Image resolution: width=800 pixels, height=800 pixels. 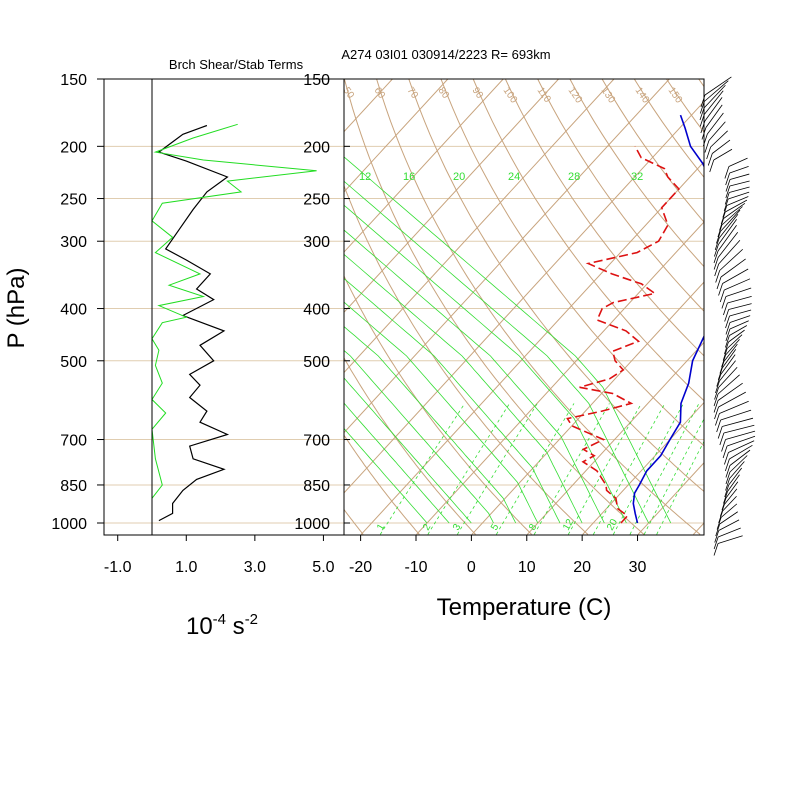 What do you see at coordinates (316, 486) in the screenshot?
I see `right-y-tick-label-850: 850` at bounding box center [316, 486].